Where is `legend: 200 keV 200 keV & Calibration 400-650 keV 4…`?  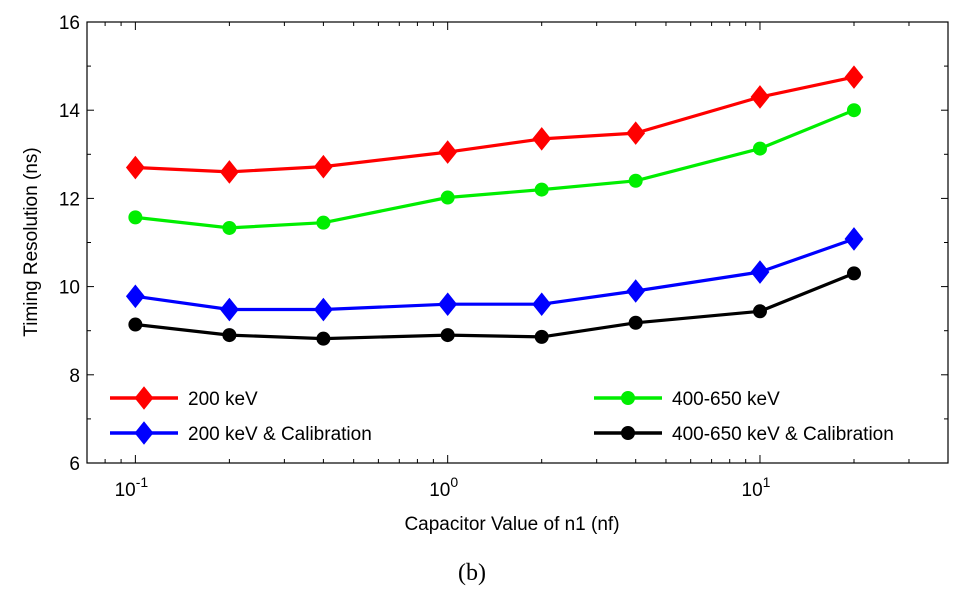
legend: 200 keV 200 keV & Calibration 400-650 keV 4… is located at coordinates (502, 415).